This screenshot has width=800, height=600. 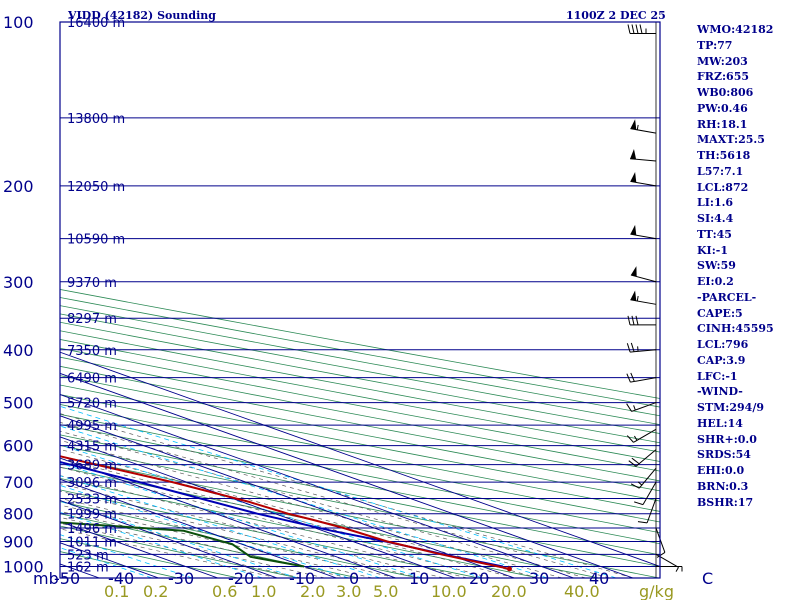 I want to click on surface-marker, so click(x=509, y=569).